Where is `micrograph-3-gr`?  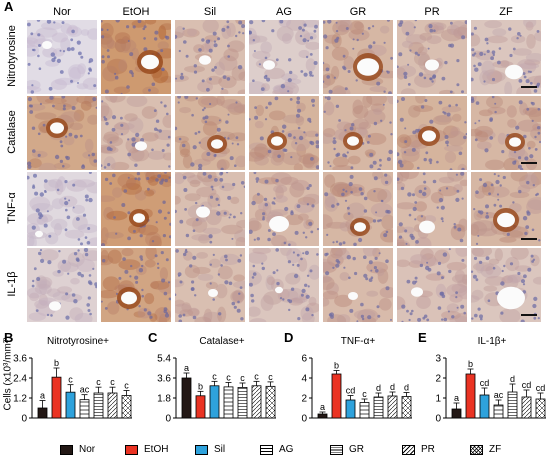
micrograph-3-gr is located at coordinates (358, 285).